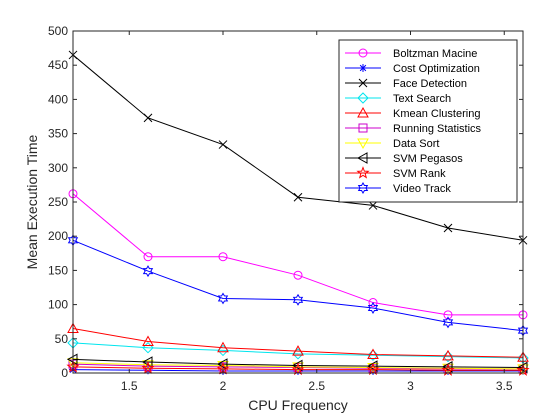 The image size is (560, 420). What do you see at coordinates (58, 134) in the screenshot?
I see `y-tick-label: 350` at bounding box center [58, 134].